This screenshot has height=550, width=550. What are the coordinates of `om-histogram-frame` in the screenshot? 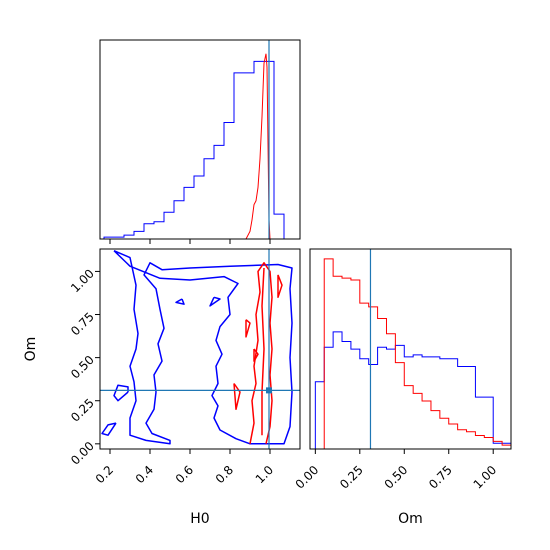 It's located at (410, 349).